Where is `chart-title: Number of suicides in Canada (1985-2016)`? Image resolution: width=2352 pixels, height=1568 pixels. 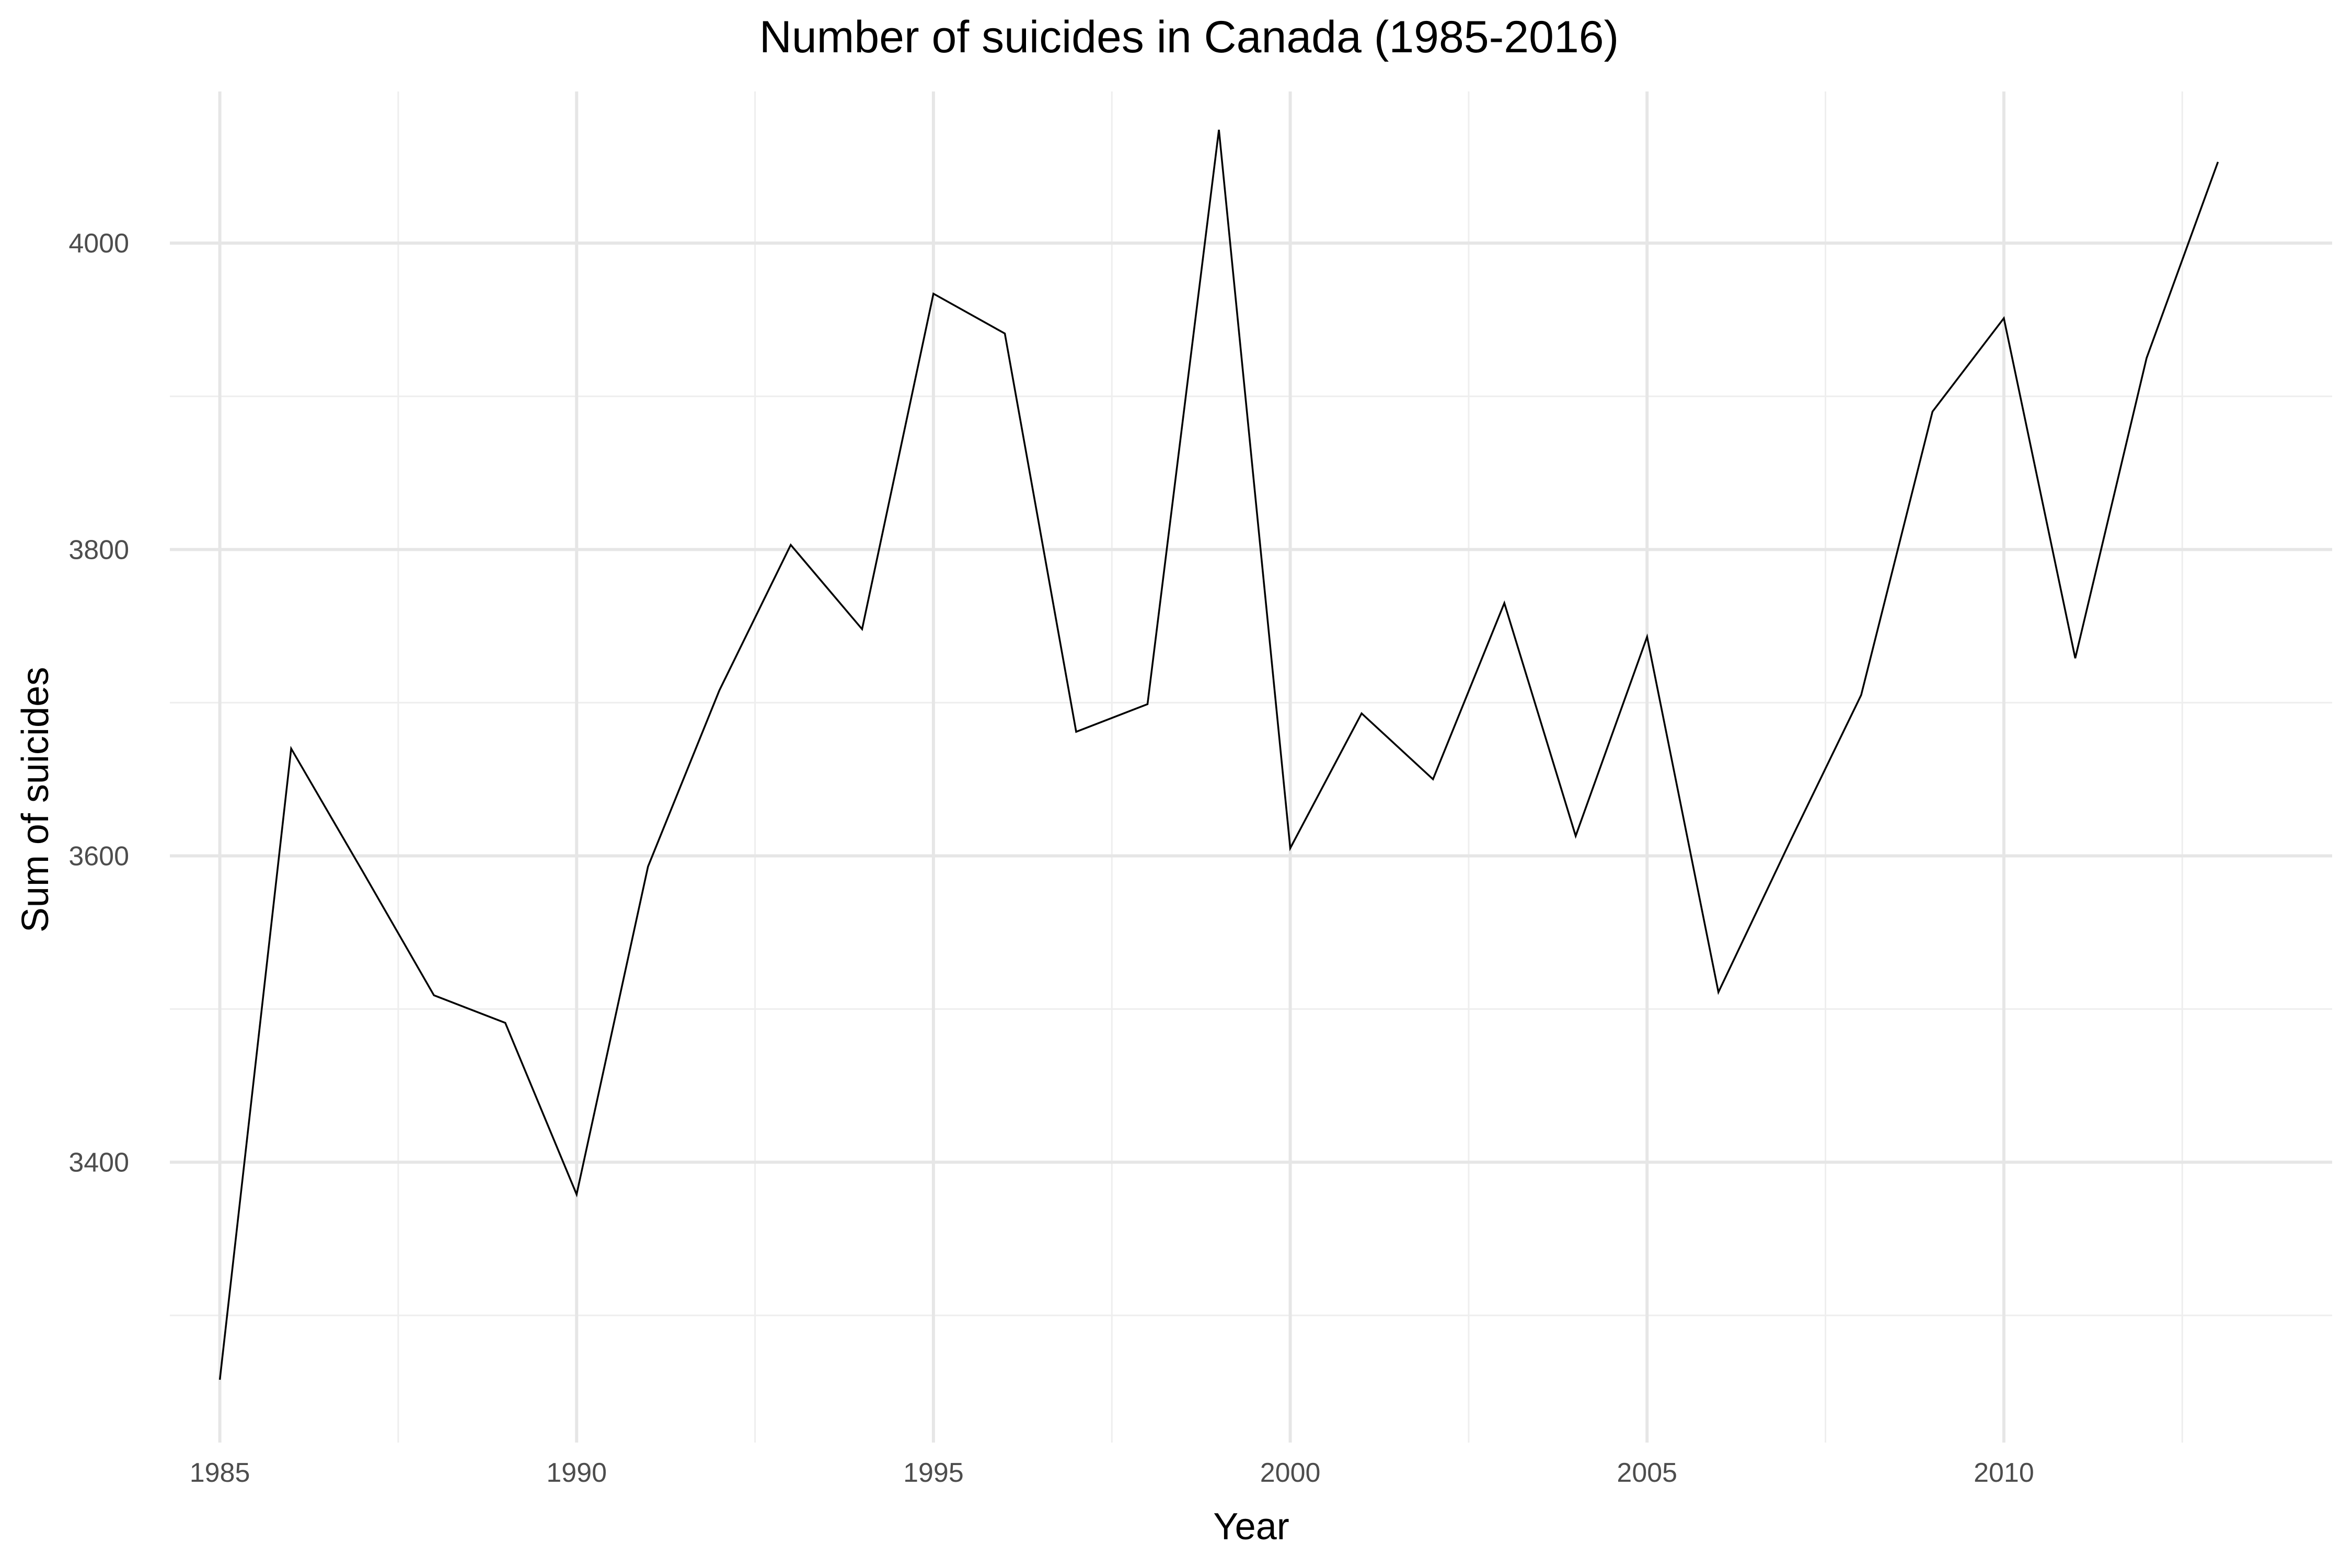
chart-title: Number of suicides in Canada (1985-2016) is located at coordinates (1189, 37).